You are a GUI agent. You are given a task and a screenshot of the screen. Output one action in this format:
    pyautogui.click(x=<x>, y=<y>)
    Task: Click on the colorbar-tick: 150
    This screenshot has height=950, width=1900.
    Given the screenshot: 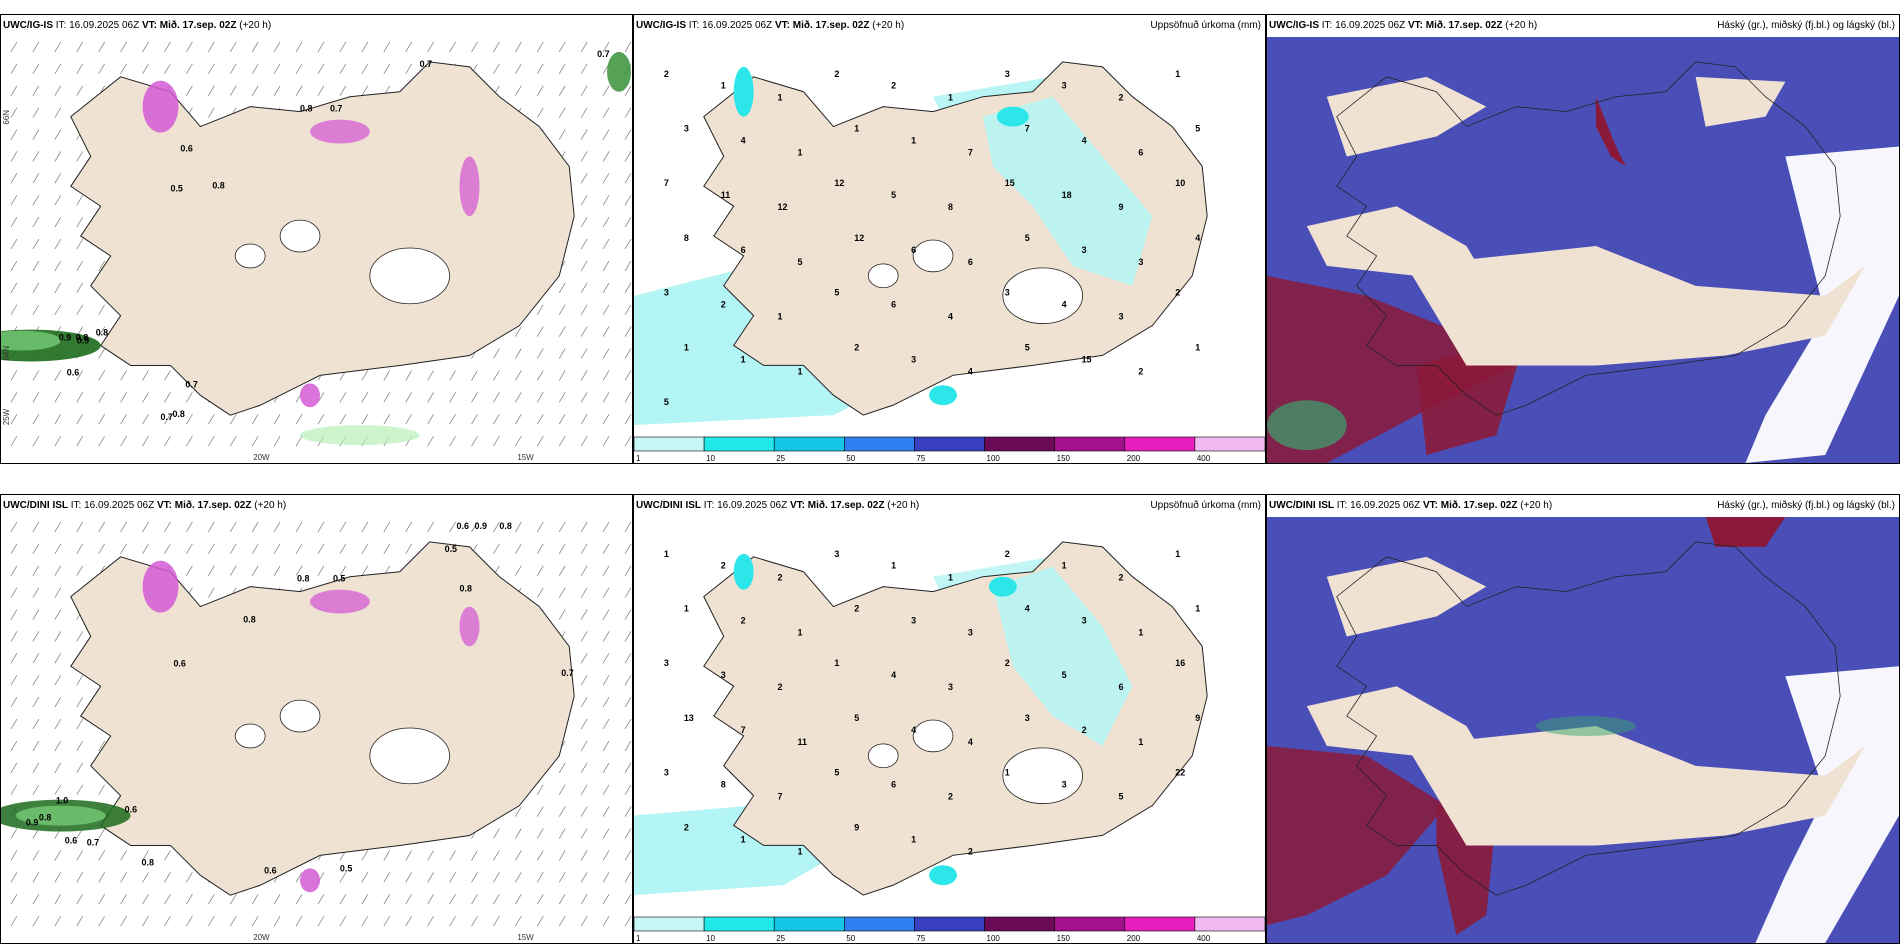 What is the action you would take?
    pyautogui.click(x=1064, y=458)
    